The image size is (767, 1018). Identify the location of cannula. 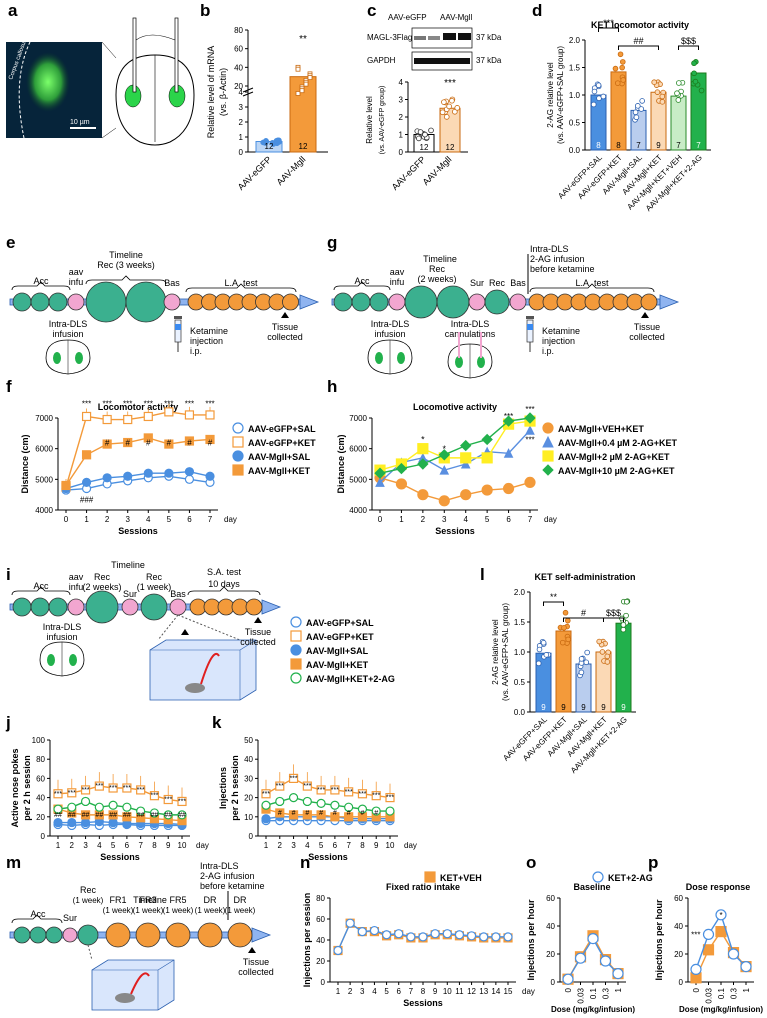
(481, 345).